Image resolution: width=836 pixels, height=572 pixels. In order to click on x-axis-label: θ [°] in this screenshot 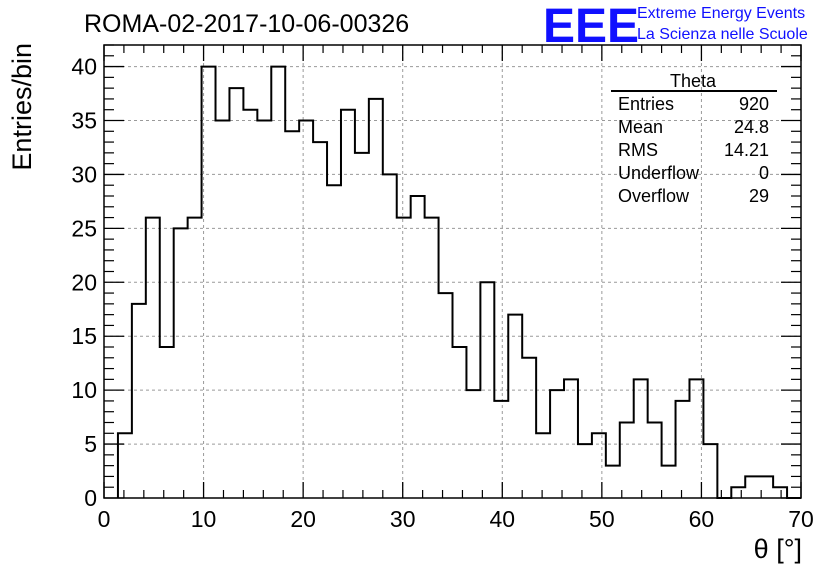, I will do `click(778, 549)`.